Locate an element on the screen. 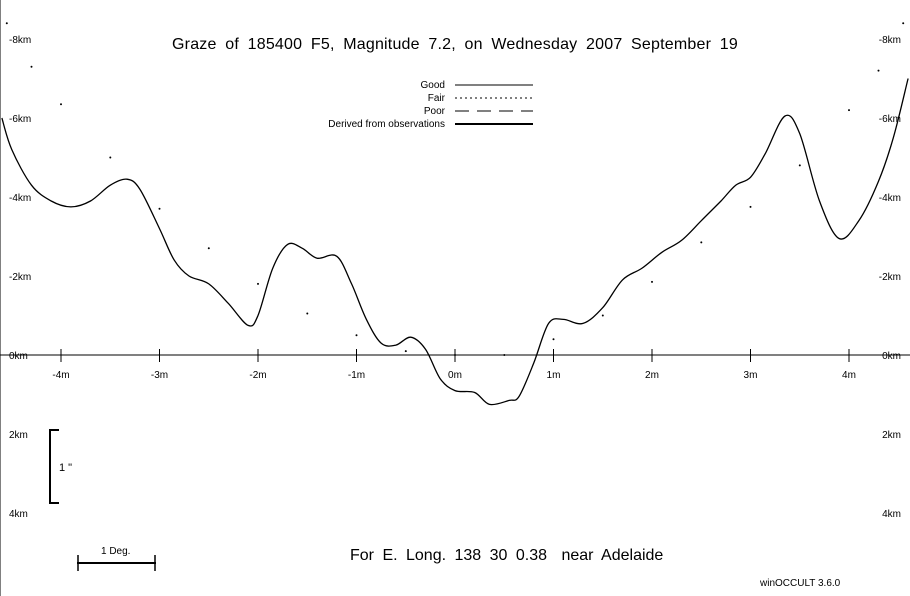  x-tick-label: -3m is located at coordinates (159, 375).